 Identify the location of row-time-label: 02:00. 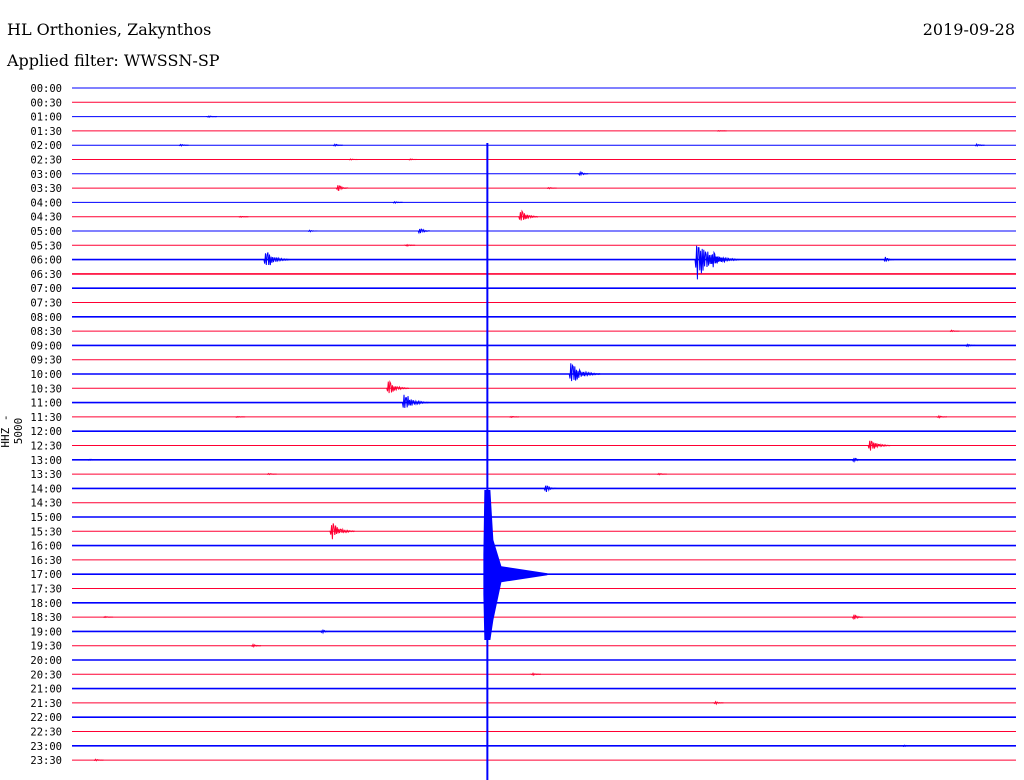
(46, 146).